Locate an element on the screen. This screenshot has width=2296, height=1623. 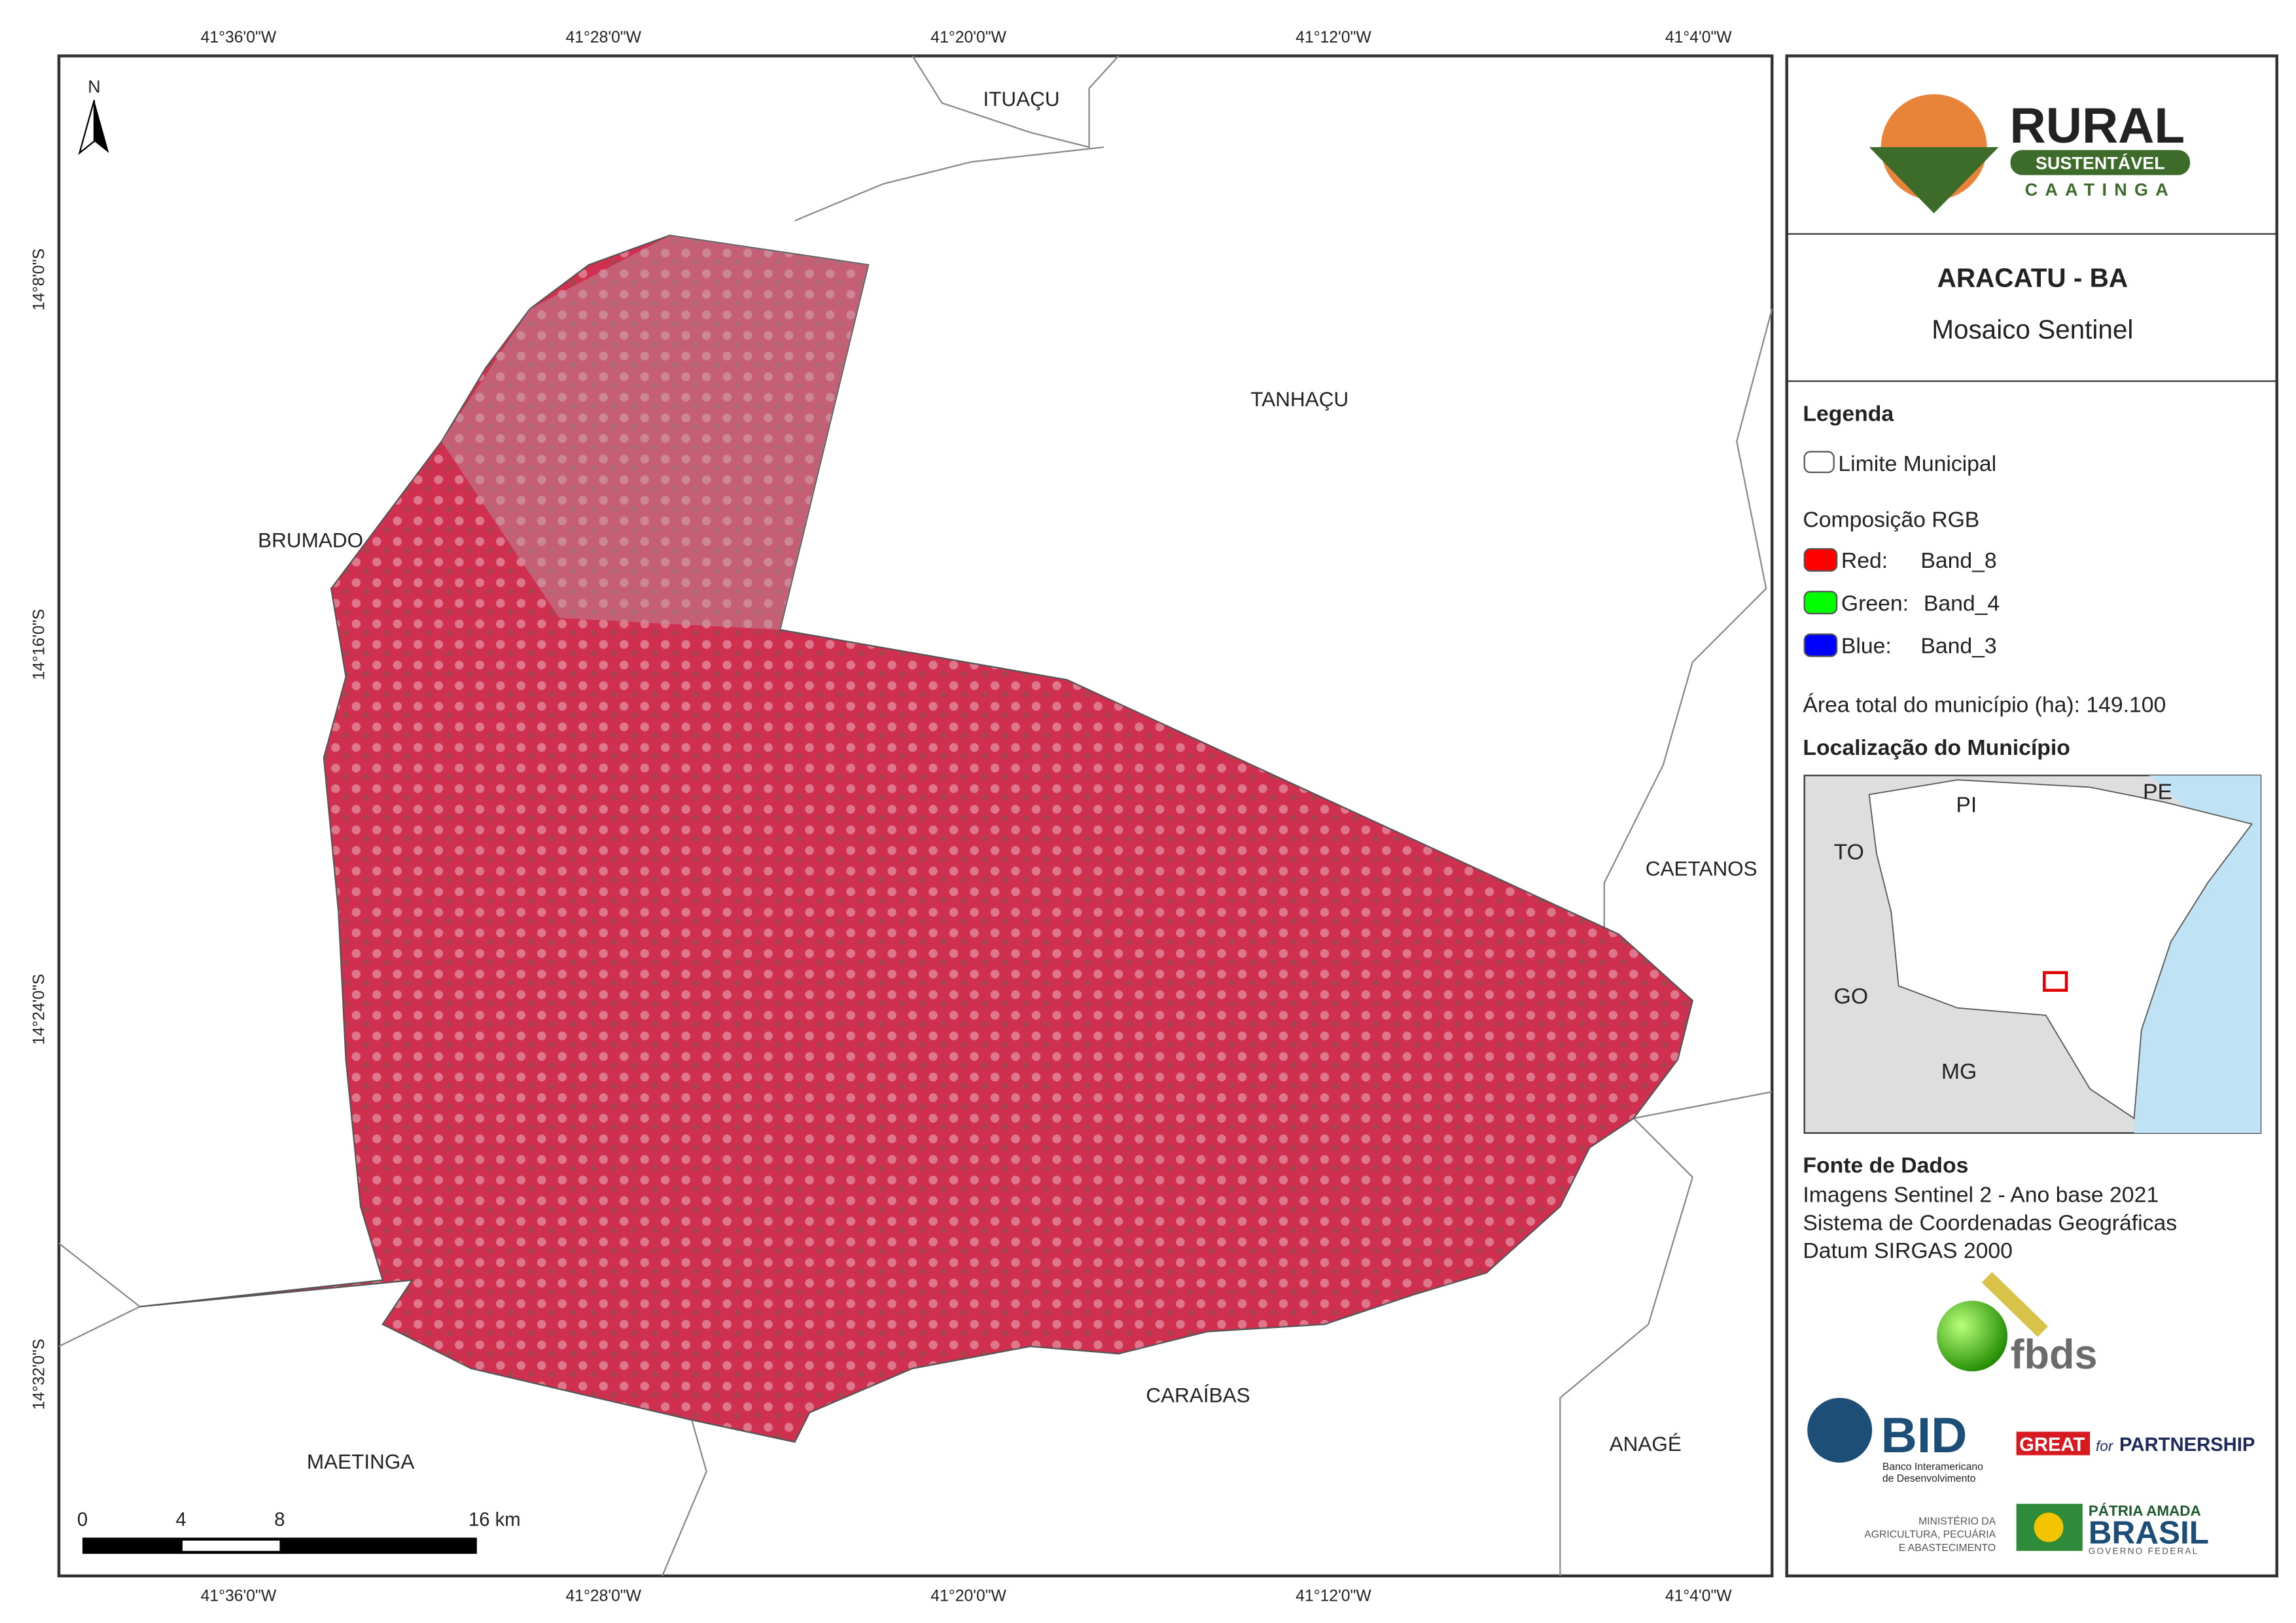
place-label: CAETANOS is located at coordinates (1702, 868).